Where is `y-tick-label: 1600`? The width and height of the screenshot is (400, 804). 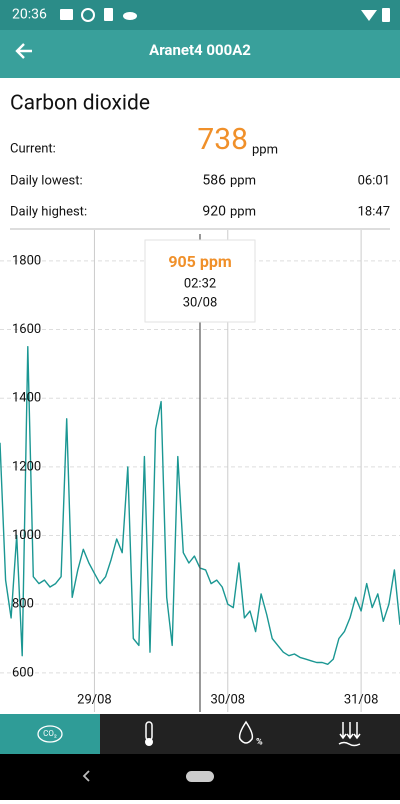 y-tick-label: 1600 is located at coordinates (26, 329).